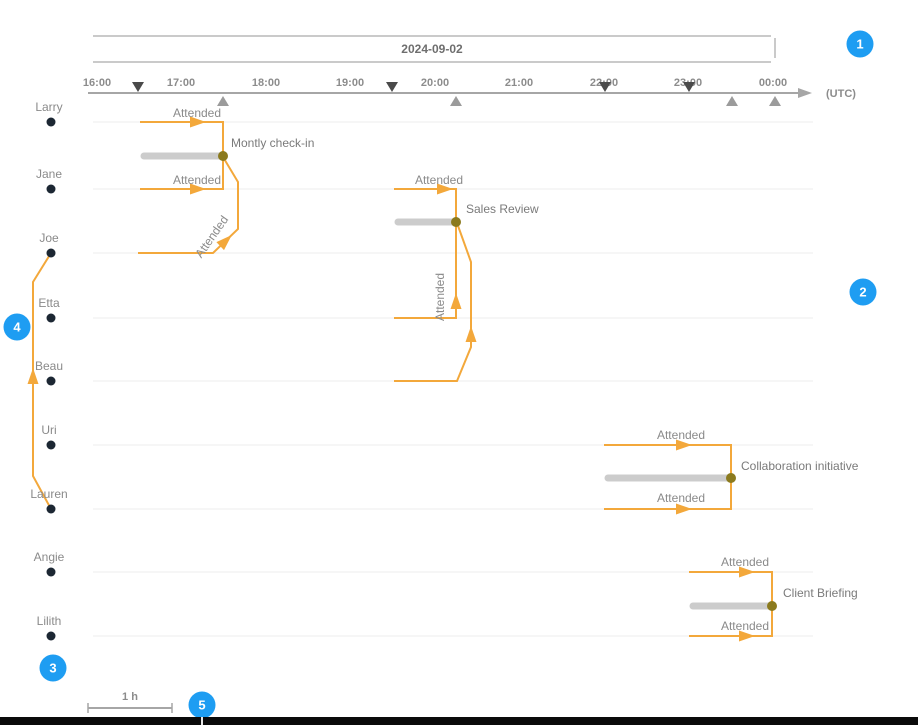 Image resolution: width=918 pixels, height=725 pixels. I want to click on person-dot-jane, so click(51, 189).